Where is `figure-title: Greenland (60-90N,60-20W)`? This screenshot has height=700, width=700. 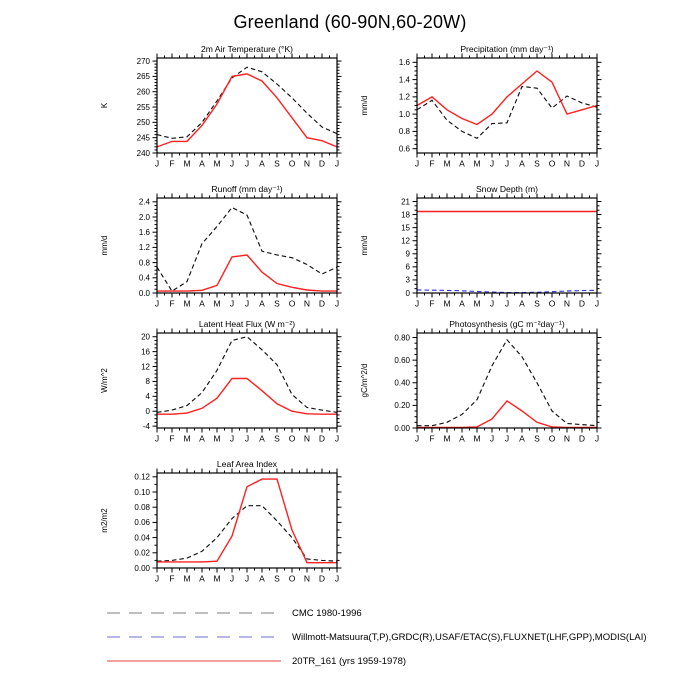 figure-title: Greenland (60-90N,60-20W) is located at coordinates (350, 22).